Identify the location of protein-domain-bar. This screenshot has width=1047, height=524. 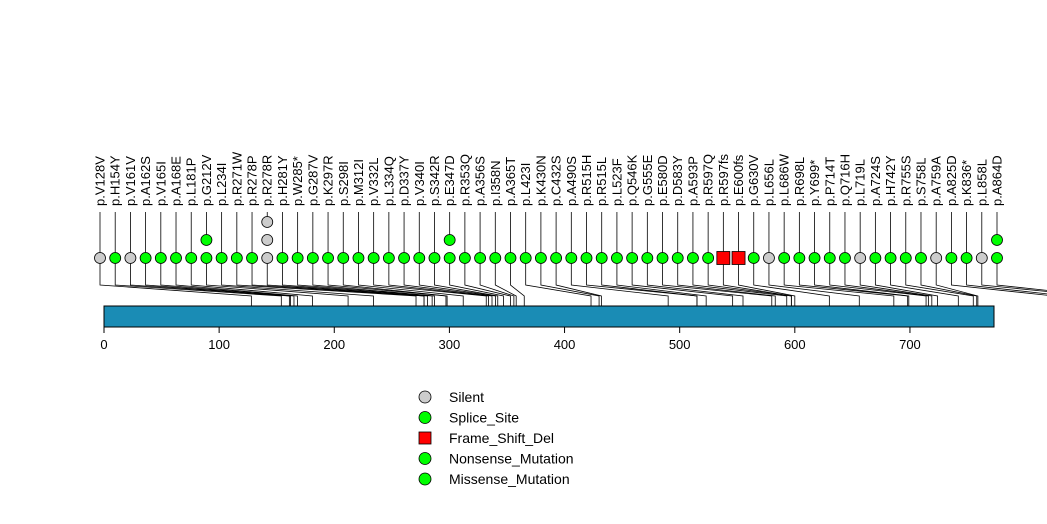
(549, 316).